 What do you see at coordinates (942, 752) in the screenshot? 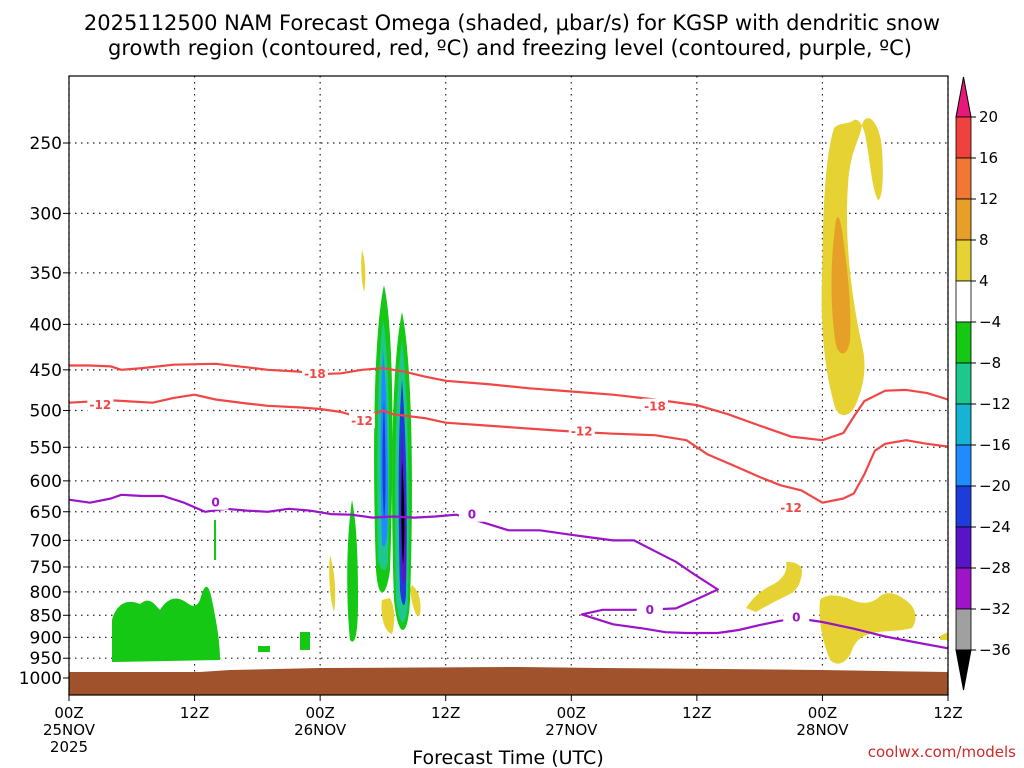
I see `credit-link: coolwx.com/models` at bounding box center [942, 752].